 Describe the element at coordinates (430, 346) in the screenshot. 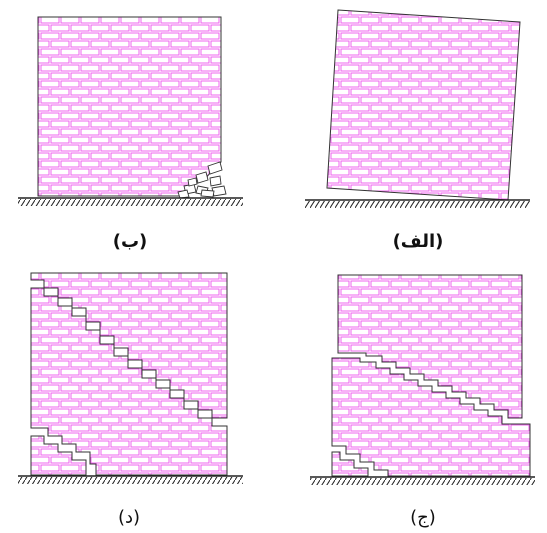

I see `wall-jim-upper` at that location.